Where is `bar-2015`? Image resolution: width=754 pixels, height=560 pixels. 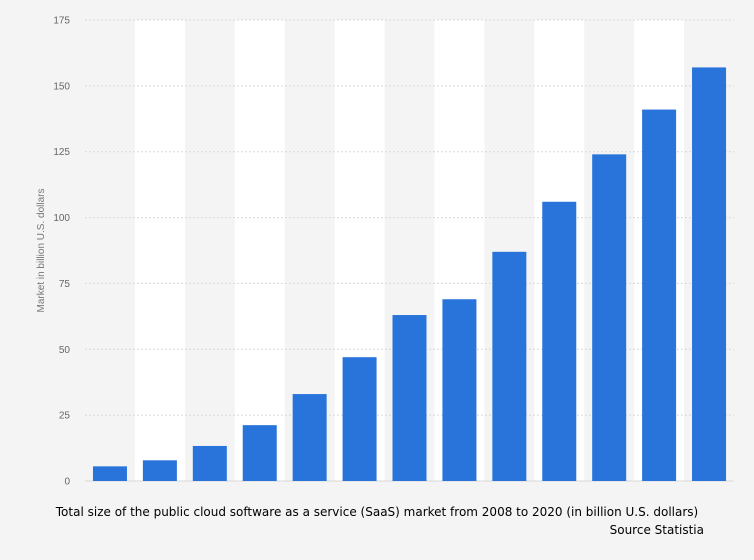
bar-2015 is located at coordinates (459, 390).